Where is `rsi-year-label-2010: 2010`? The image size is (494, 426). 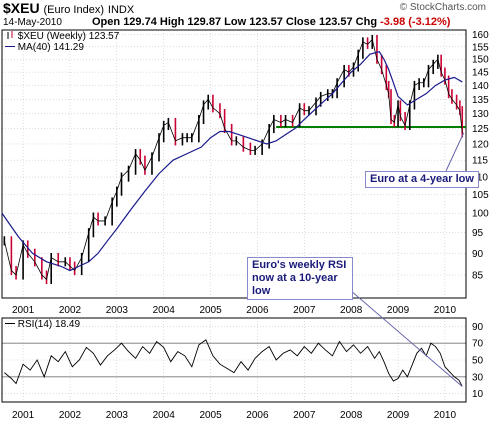 rsi-year-label-2010: 2010 is located at coordinates (445, 415).